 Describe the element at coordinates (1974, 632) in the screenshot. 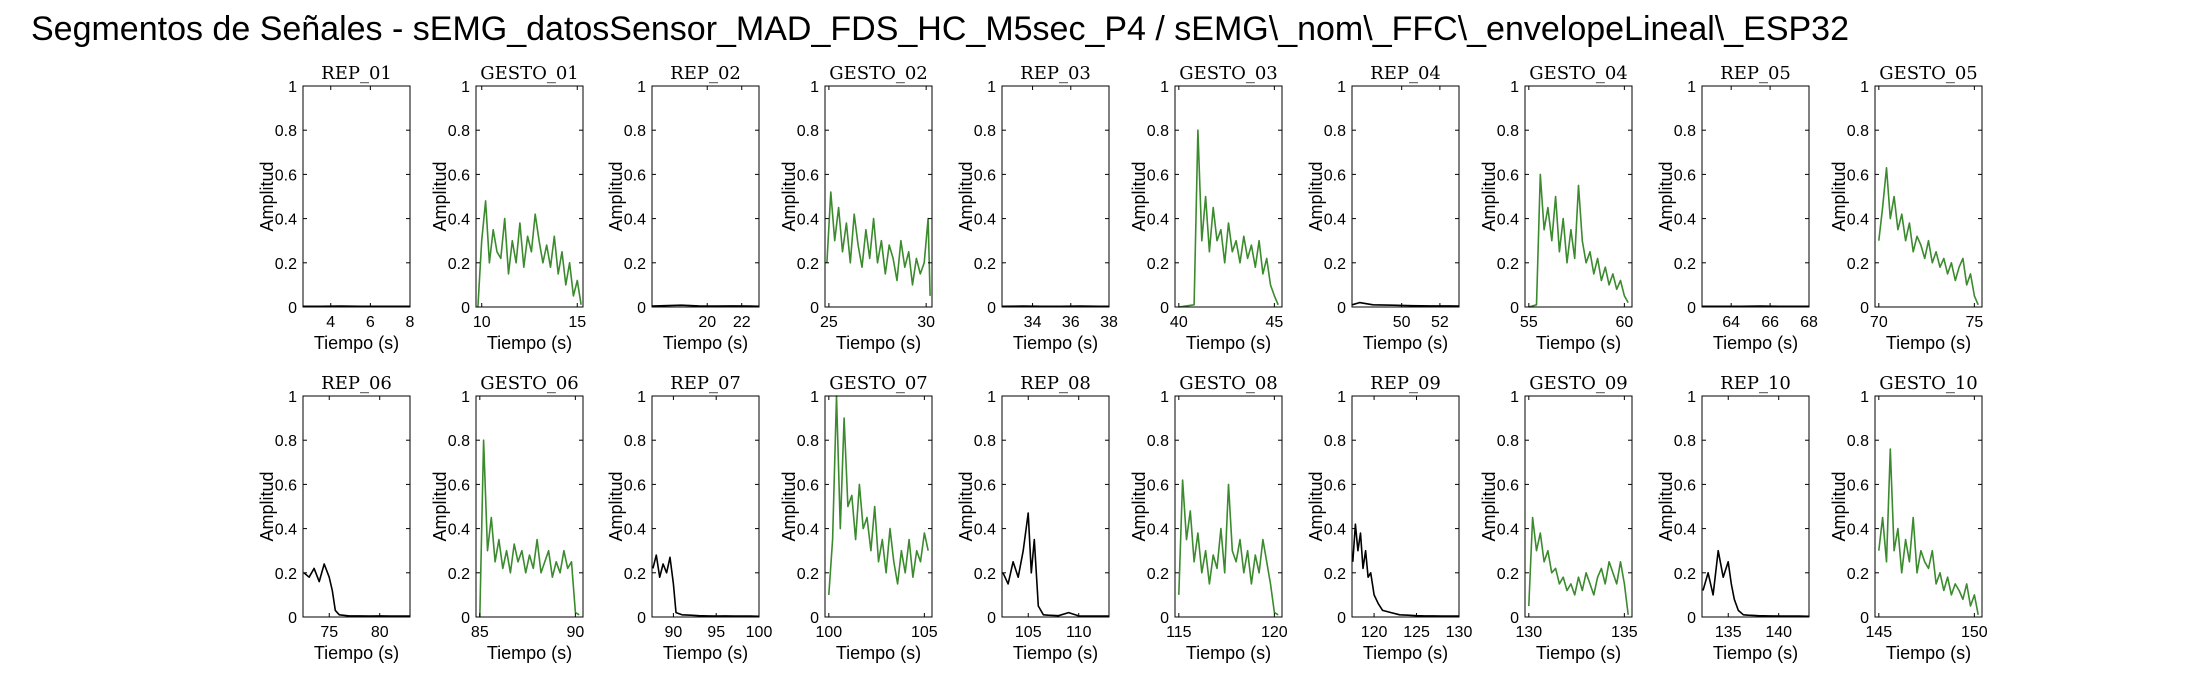

I see `x-tick-label: 150` at that location.